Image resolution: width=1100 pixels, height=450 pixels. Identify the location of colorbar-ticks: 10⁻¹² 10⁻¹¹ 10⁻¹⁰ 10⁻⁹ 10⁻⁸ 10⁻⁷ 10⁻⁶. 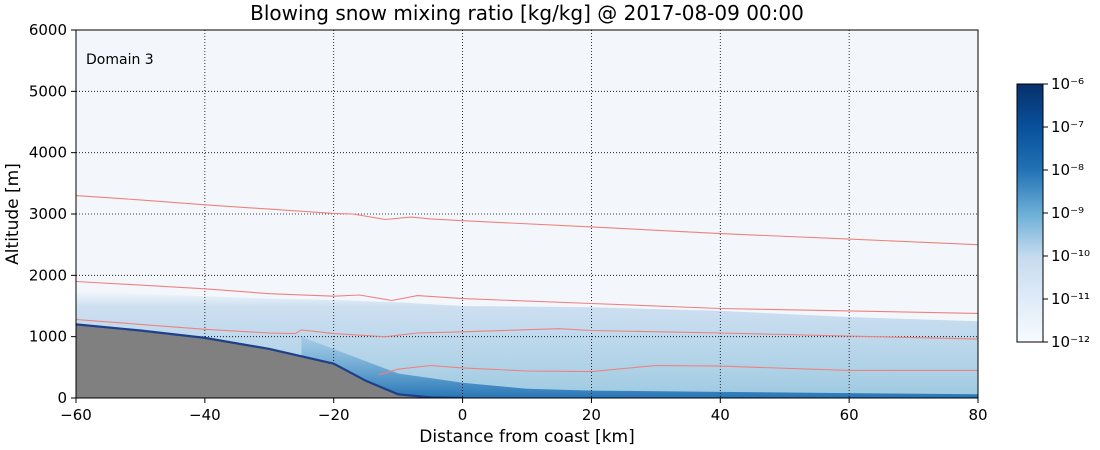
(1066, 213).